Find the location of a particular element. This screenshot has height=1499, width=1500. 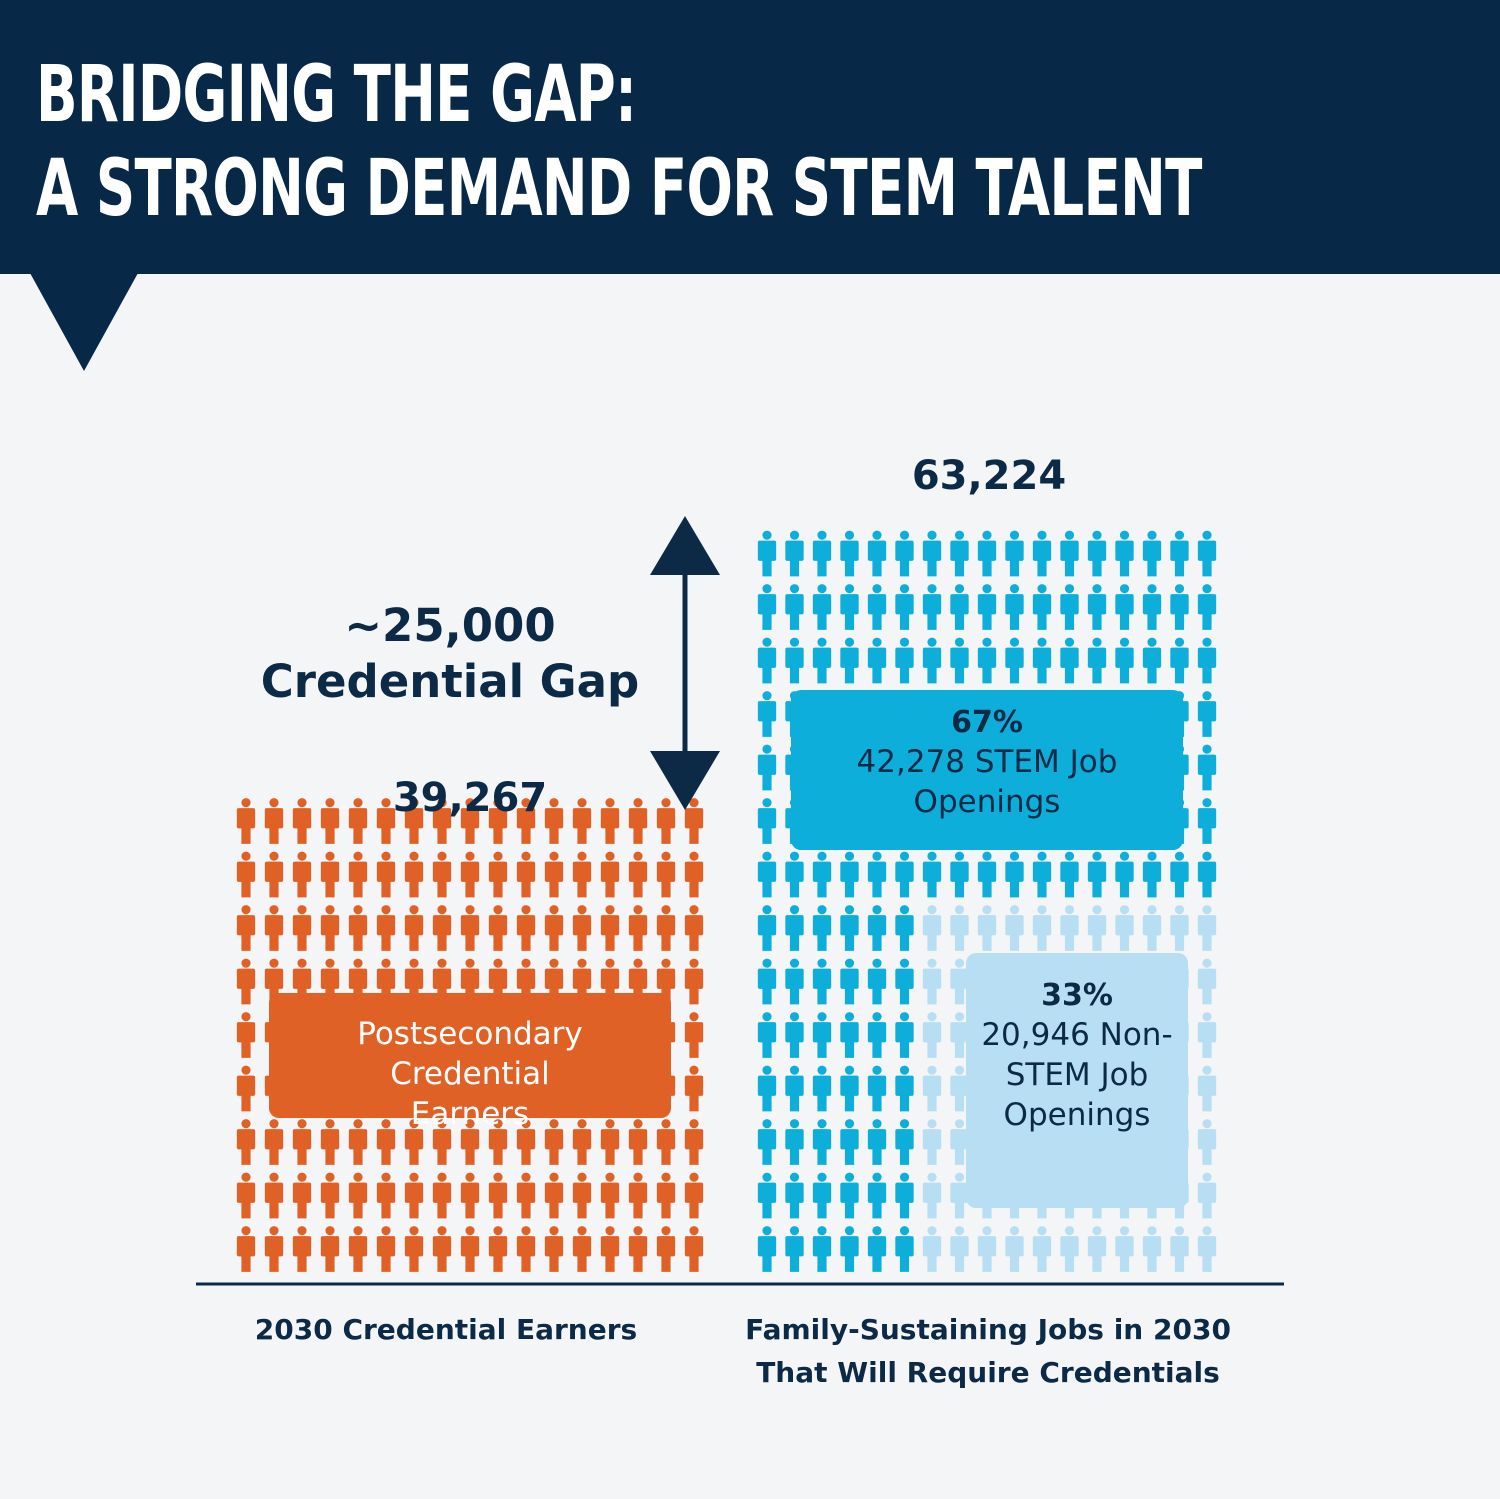

gap-amount: ~25,000 is located at coordinates (450, 625).